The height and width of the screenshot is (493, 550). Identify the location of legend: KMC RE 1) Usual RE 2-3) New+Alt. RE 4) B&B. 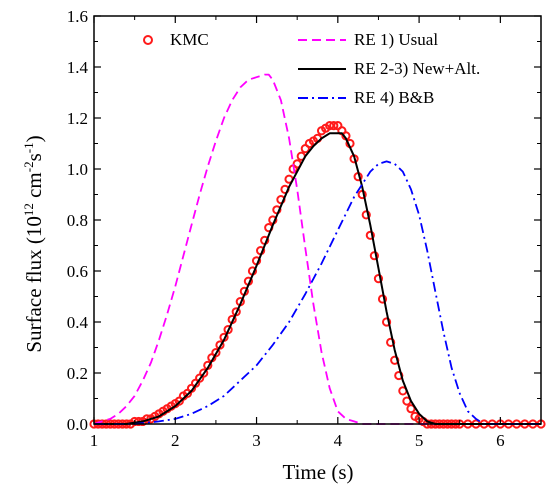
(311, 68).